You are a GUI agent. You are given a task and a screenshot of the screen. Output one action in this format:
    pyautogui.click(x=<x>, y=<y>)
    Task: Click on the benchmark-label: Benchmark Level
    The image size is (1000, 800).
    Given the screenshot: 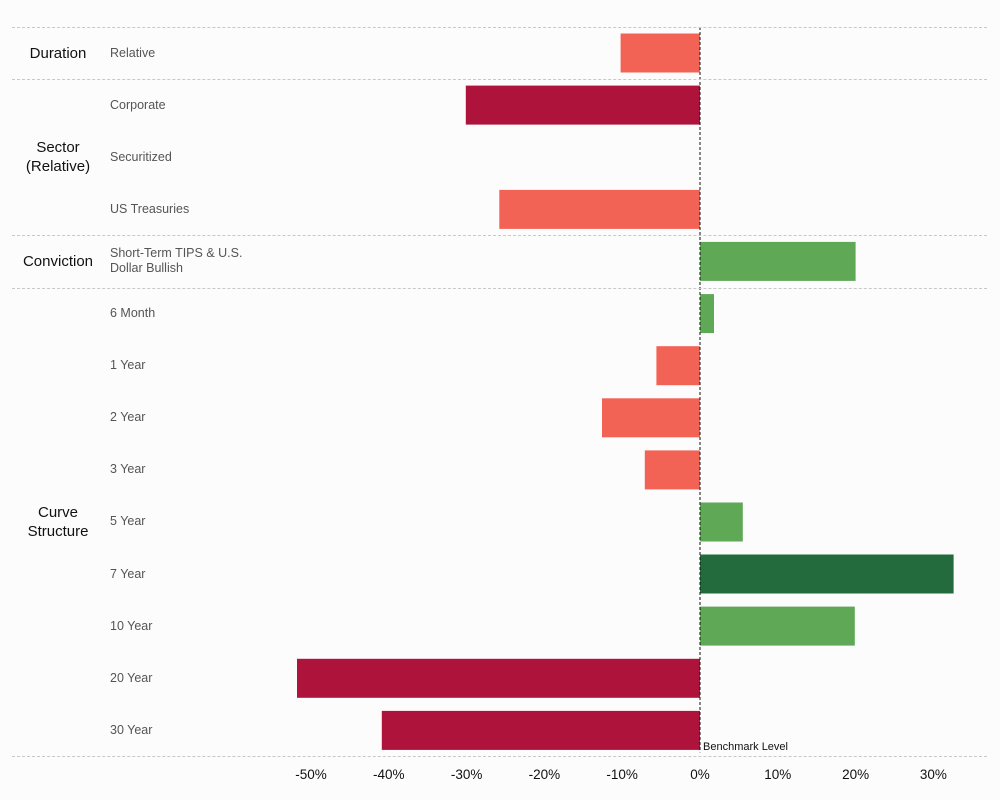 What is the action you would take?
    pyautogui.click(x=745, y=747)
    